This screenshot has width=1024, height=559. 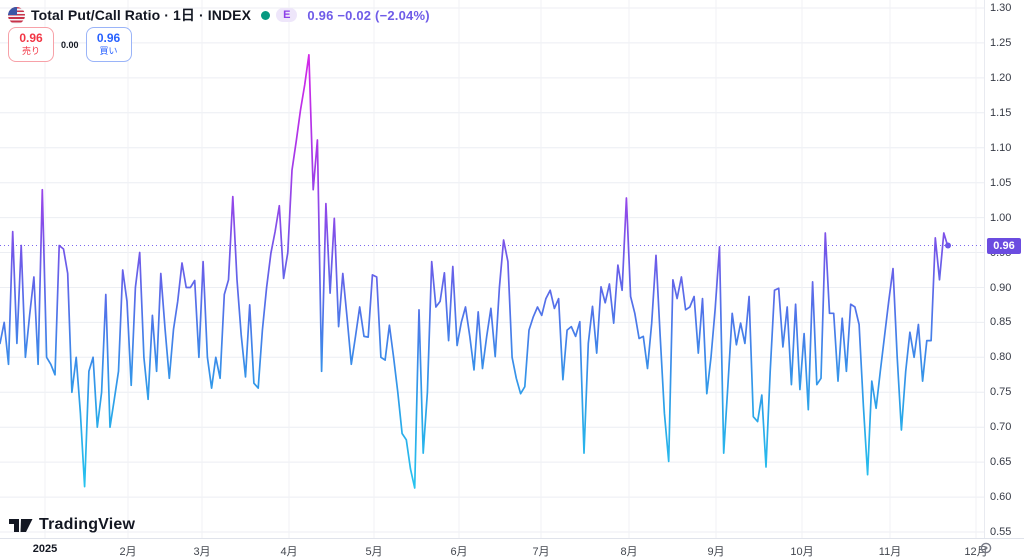 What do you see at coordinates (30, 51) in the screenshot?
I see `sell-label: 売り` at bounding box center [30, 51].